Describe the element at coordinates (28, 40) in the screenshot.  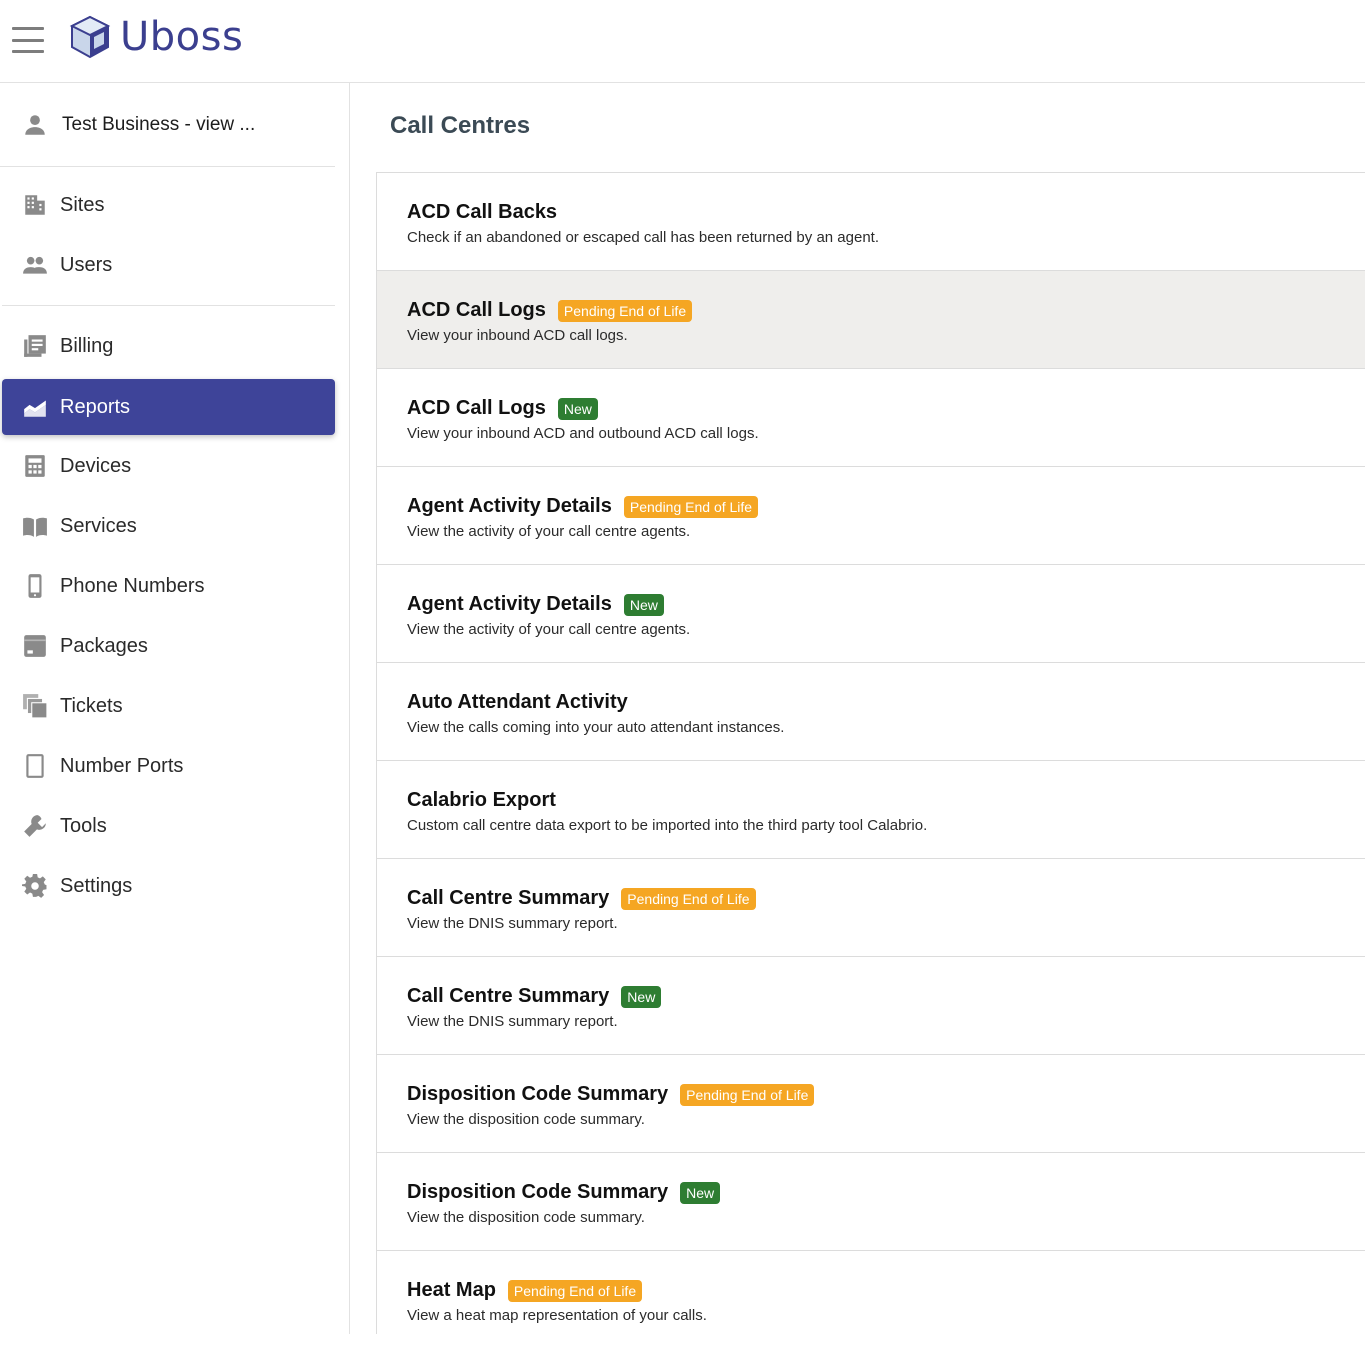
I see `hamburger-menu-icon` at that location.